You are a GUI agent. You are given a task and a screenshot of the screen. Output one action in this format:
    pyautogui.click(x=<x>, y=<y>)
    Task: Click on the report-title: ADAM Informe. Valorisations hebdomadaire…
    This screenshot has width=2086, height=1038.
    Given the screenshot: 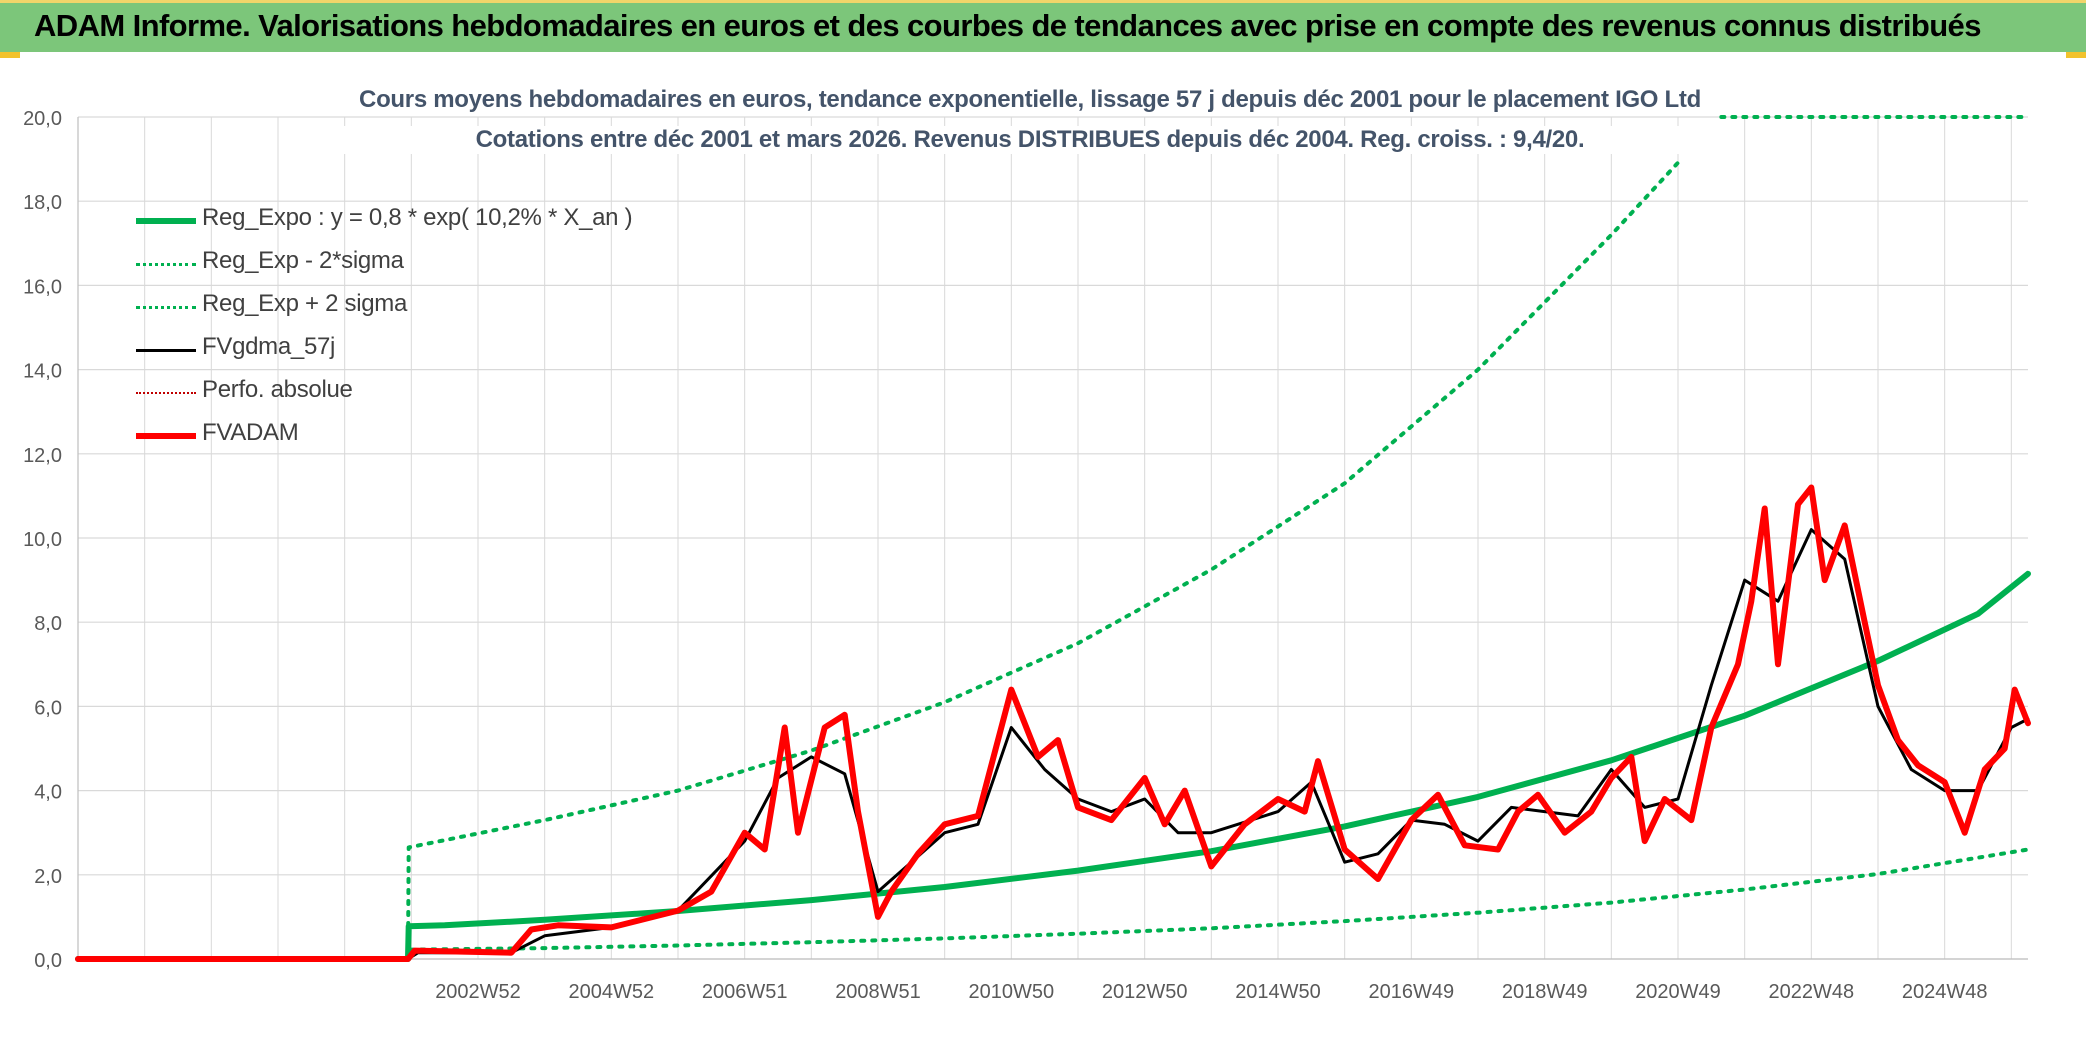 What is the action you would take?
    pyautogui.click(x=1007, y=25)
    